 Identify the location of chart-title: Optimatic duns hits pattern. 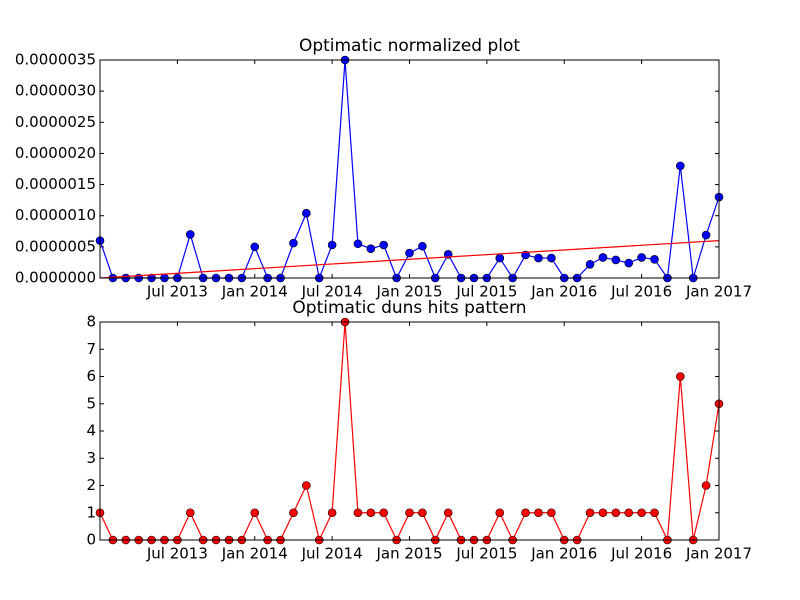
(409, 308).